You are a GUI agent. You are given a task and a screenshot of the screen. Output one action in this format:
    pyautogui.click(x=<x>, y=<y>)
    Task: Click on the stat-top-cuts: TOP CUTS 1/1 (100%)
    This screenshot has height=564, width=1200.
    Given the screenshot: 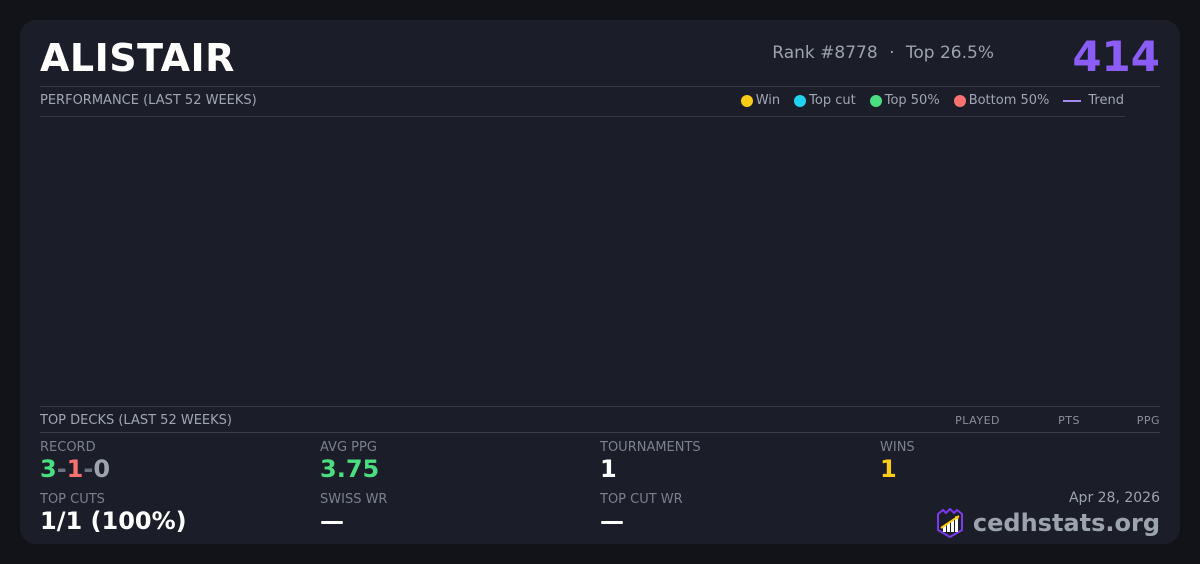 What is the action you would take?
    pyautogui.click(x=113, y=513)
    